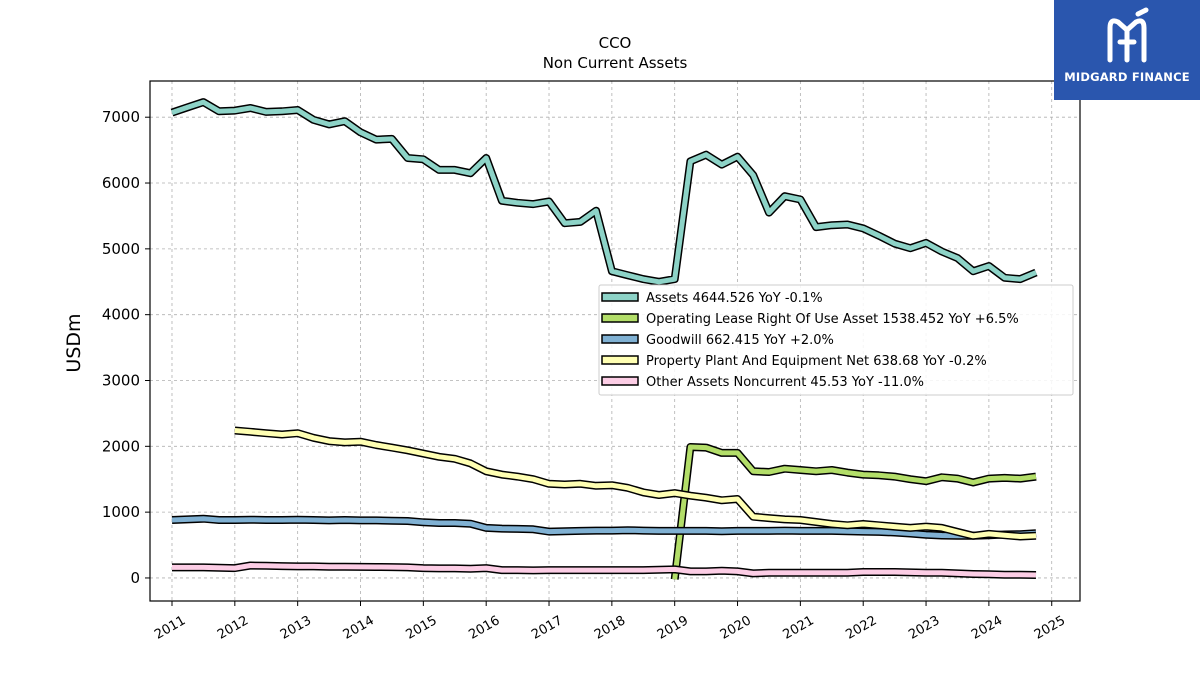  What do you see at coordinates (785, 382) in the screenshot?
I see `legend-label: Other Assets Noncurrent 45.53 YoY -11.0%` at bounding box center [785, 382].